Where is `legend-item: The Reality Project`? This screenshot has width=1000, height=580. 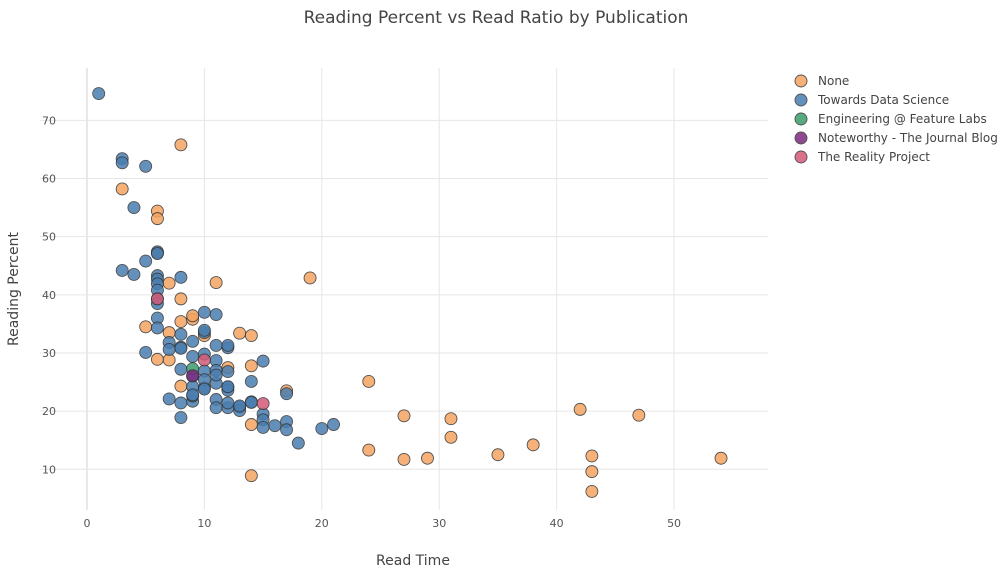
legend-item: The Reality Project is located at coordinates (862, 157).